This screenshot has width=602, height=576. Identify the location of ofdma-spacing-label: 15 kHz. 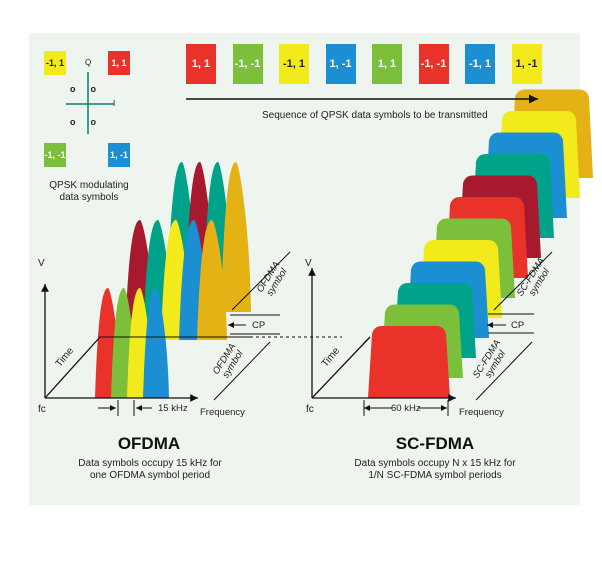
(173, 408).